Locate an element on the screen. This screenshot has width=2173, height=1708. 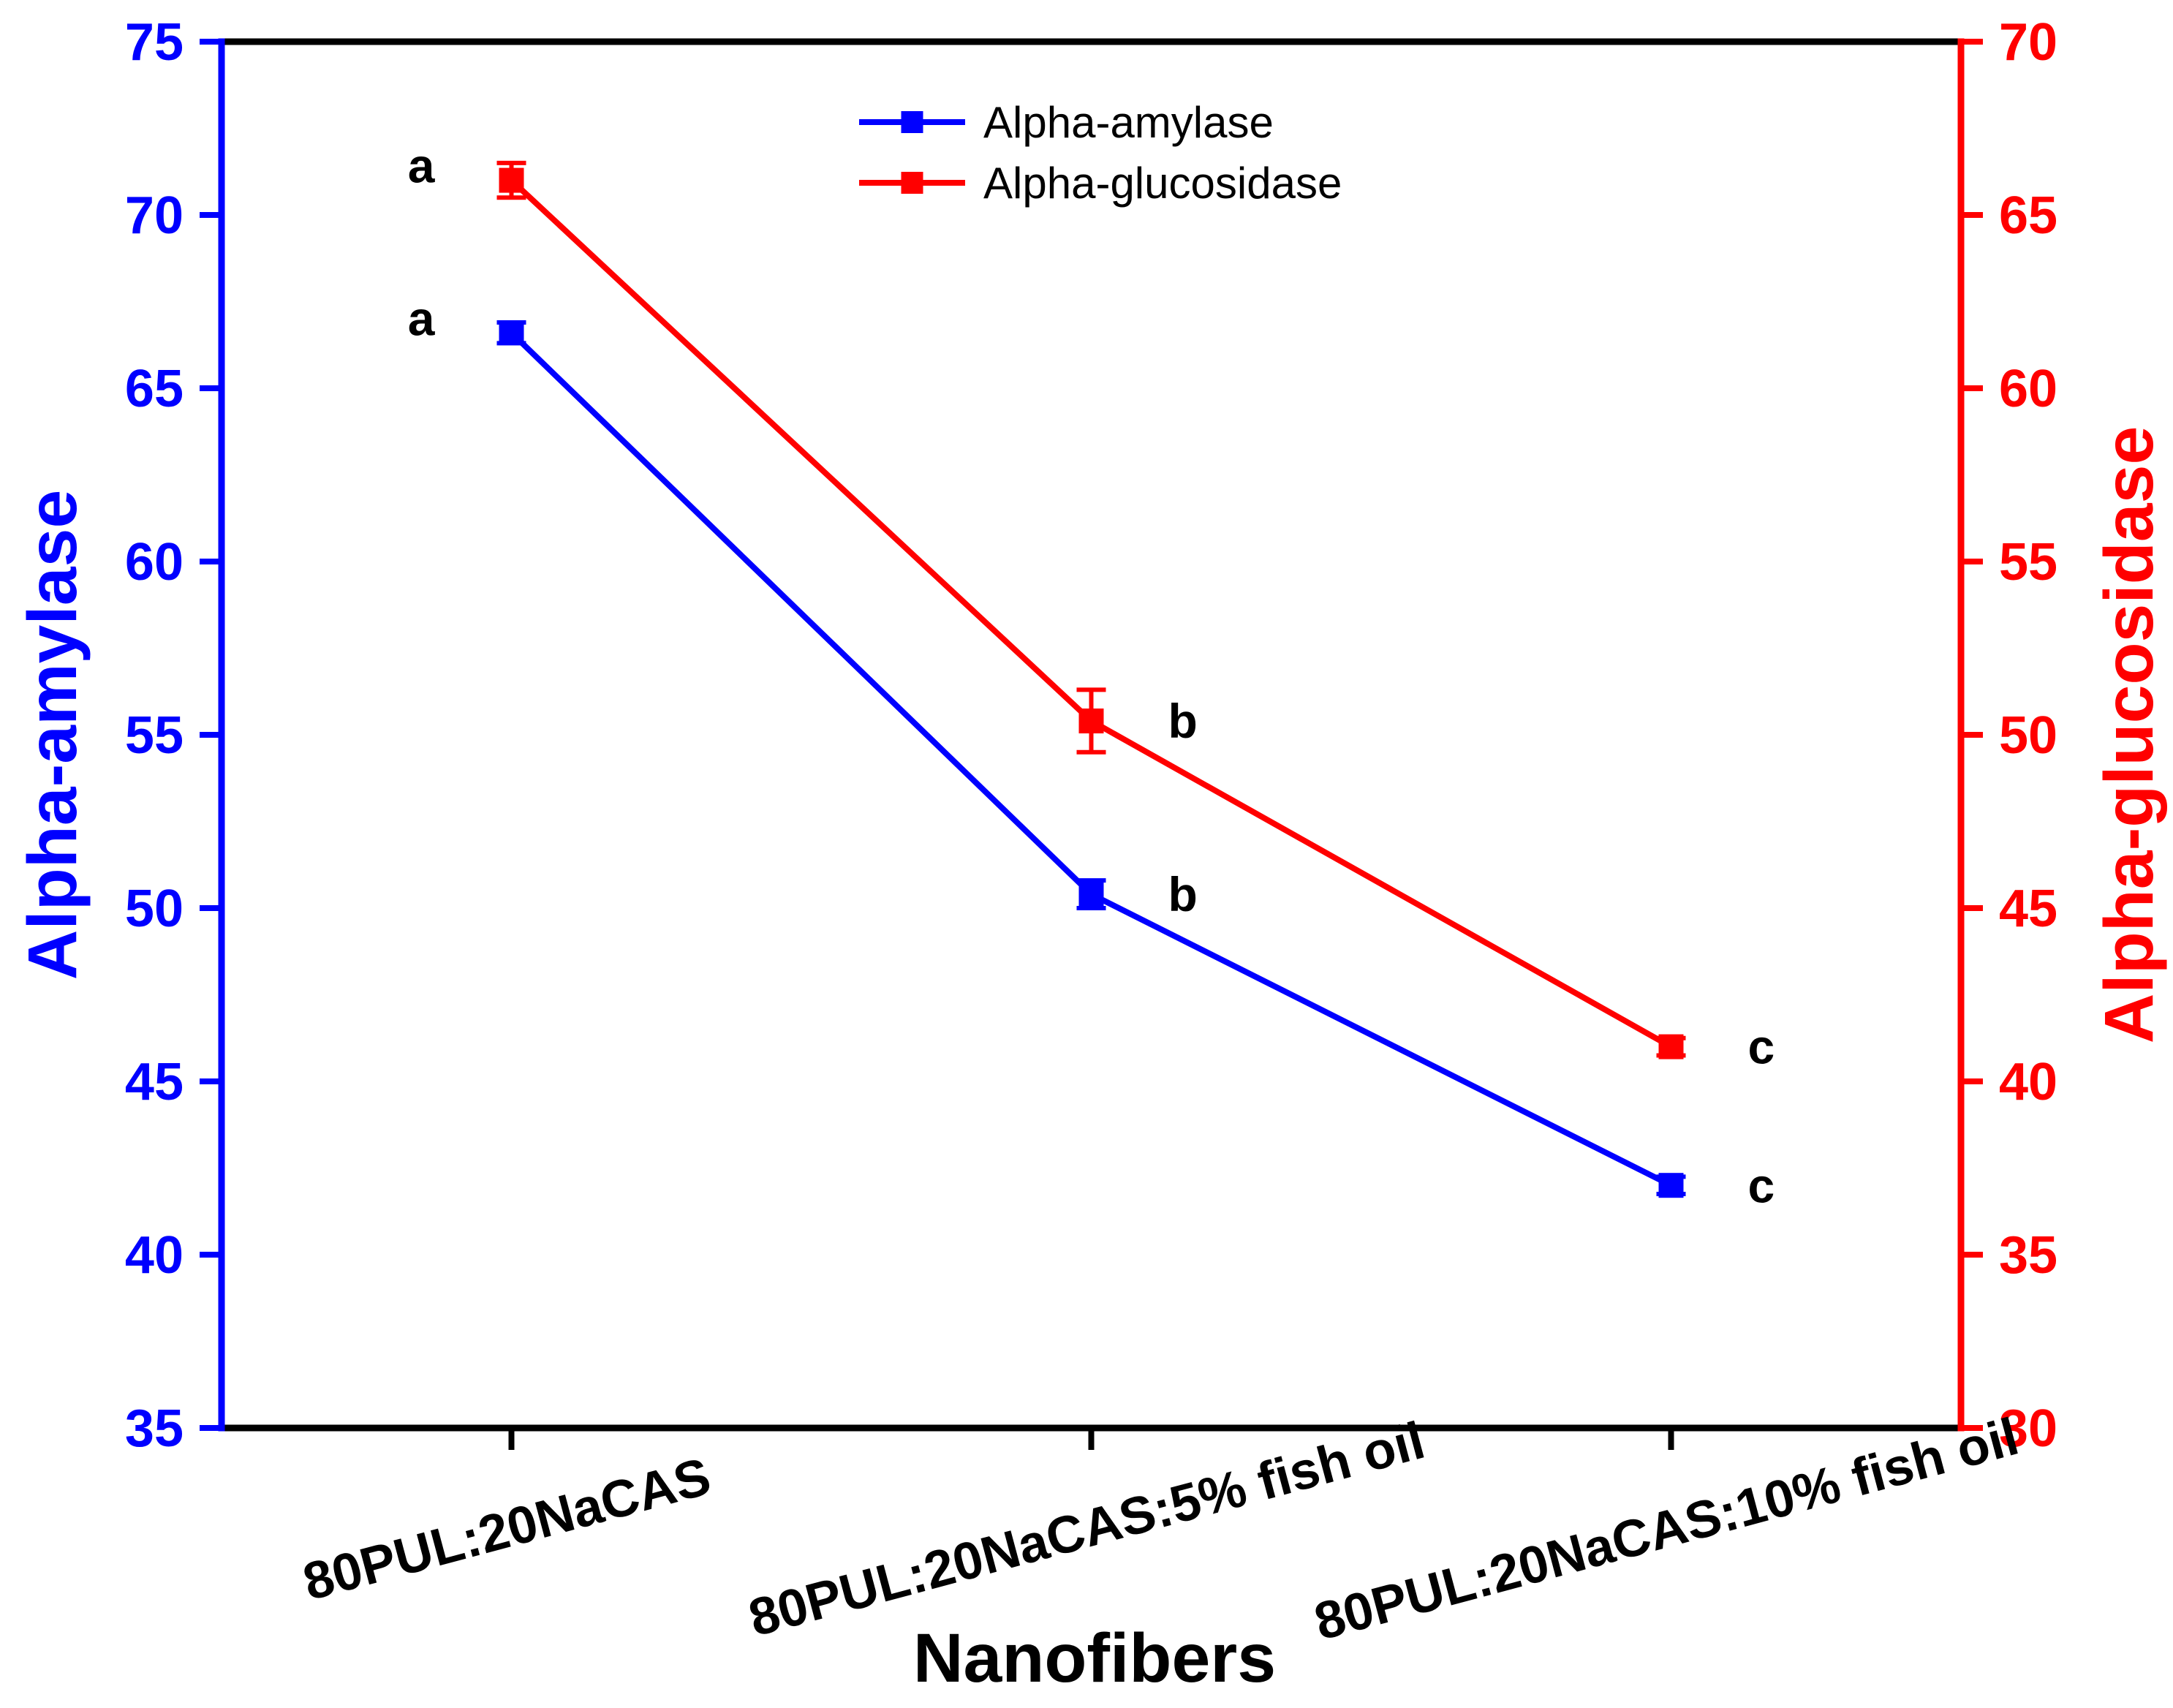
legend-label: Alpha-glucosidase is located at coordinates (1162, 183).